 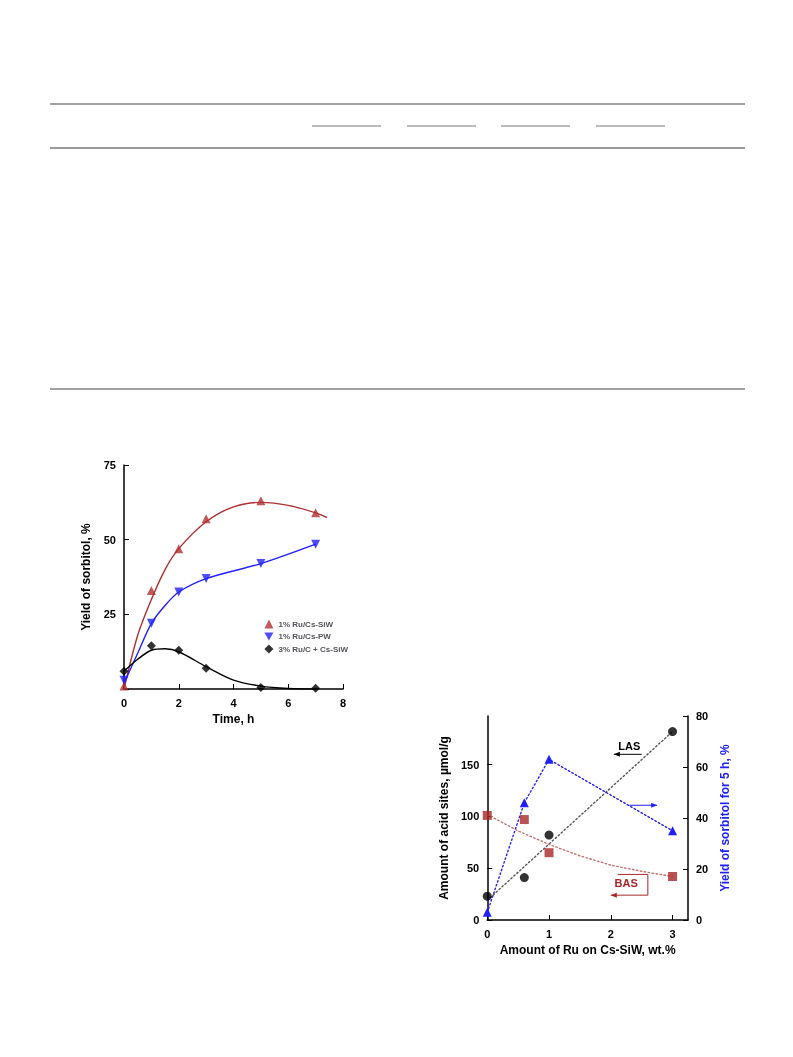 What do you see at coordinates (725, 817) in the screenshot?
I see `y2-axis-title: Yield of sorbitol for 5 h, %` at bounding box center [725, 817].